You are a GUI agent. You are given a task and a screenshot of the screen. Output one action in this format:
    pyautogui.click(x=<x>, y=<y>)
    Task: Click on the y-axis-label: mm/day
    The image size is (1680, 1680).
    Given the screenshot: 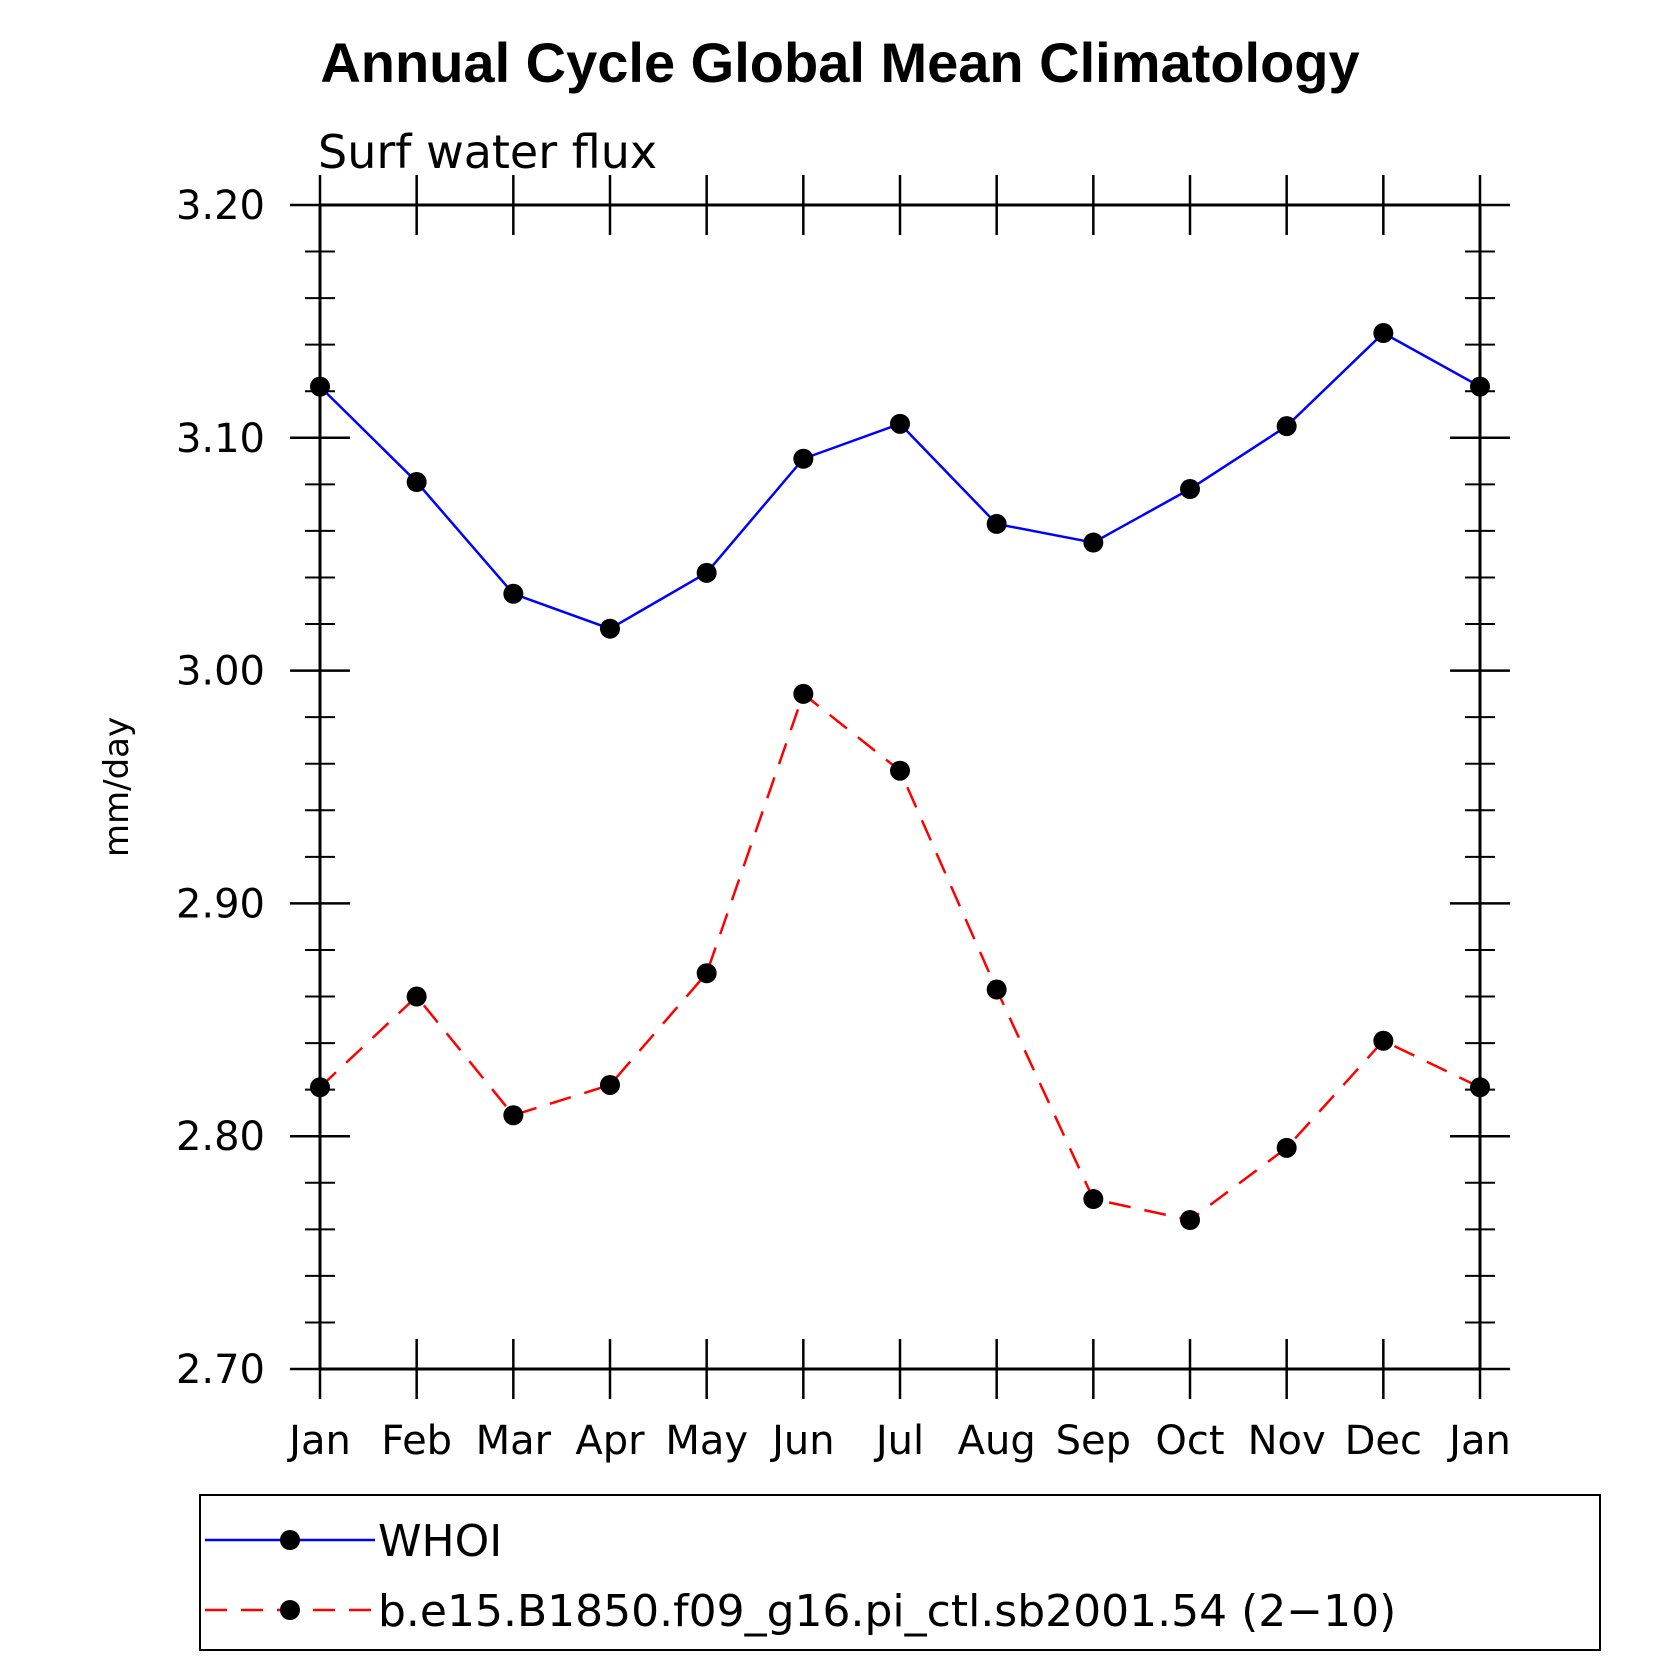 What is the action you would take?
    pyautogui.click(x=117, y=787)
    